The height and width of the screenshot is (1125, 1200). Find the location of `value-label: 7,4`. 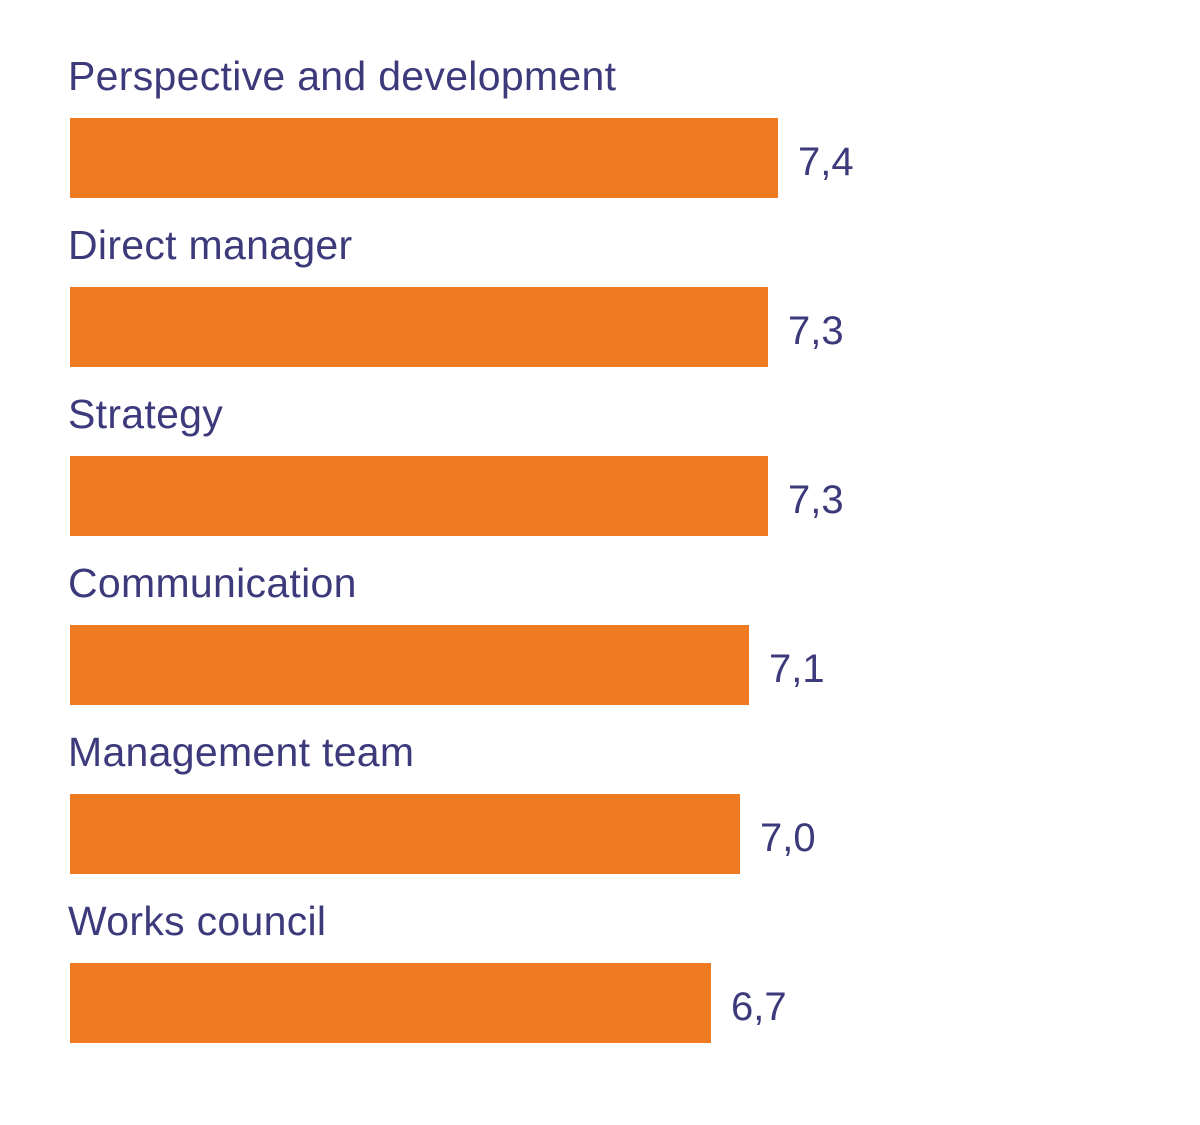

value-label: 7,4 is located at coordinates (826, 162).